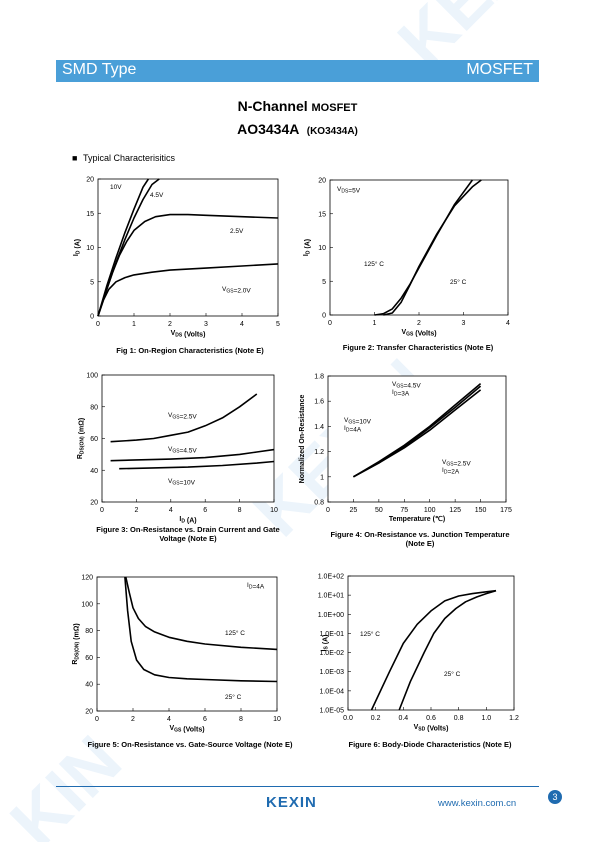  I want to click on header-banner: SMD Type MOSFET, so click(297, 71).